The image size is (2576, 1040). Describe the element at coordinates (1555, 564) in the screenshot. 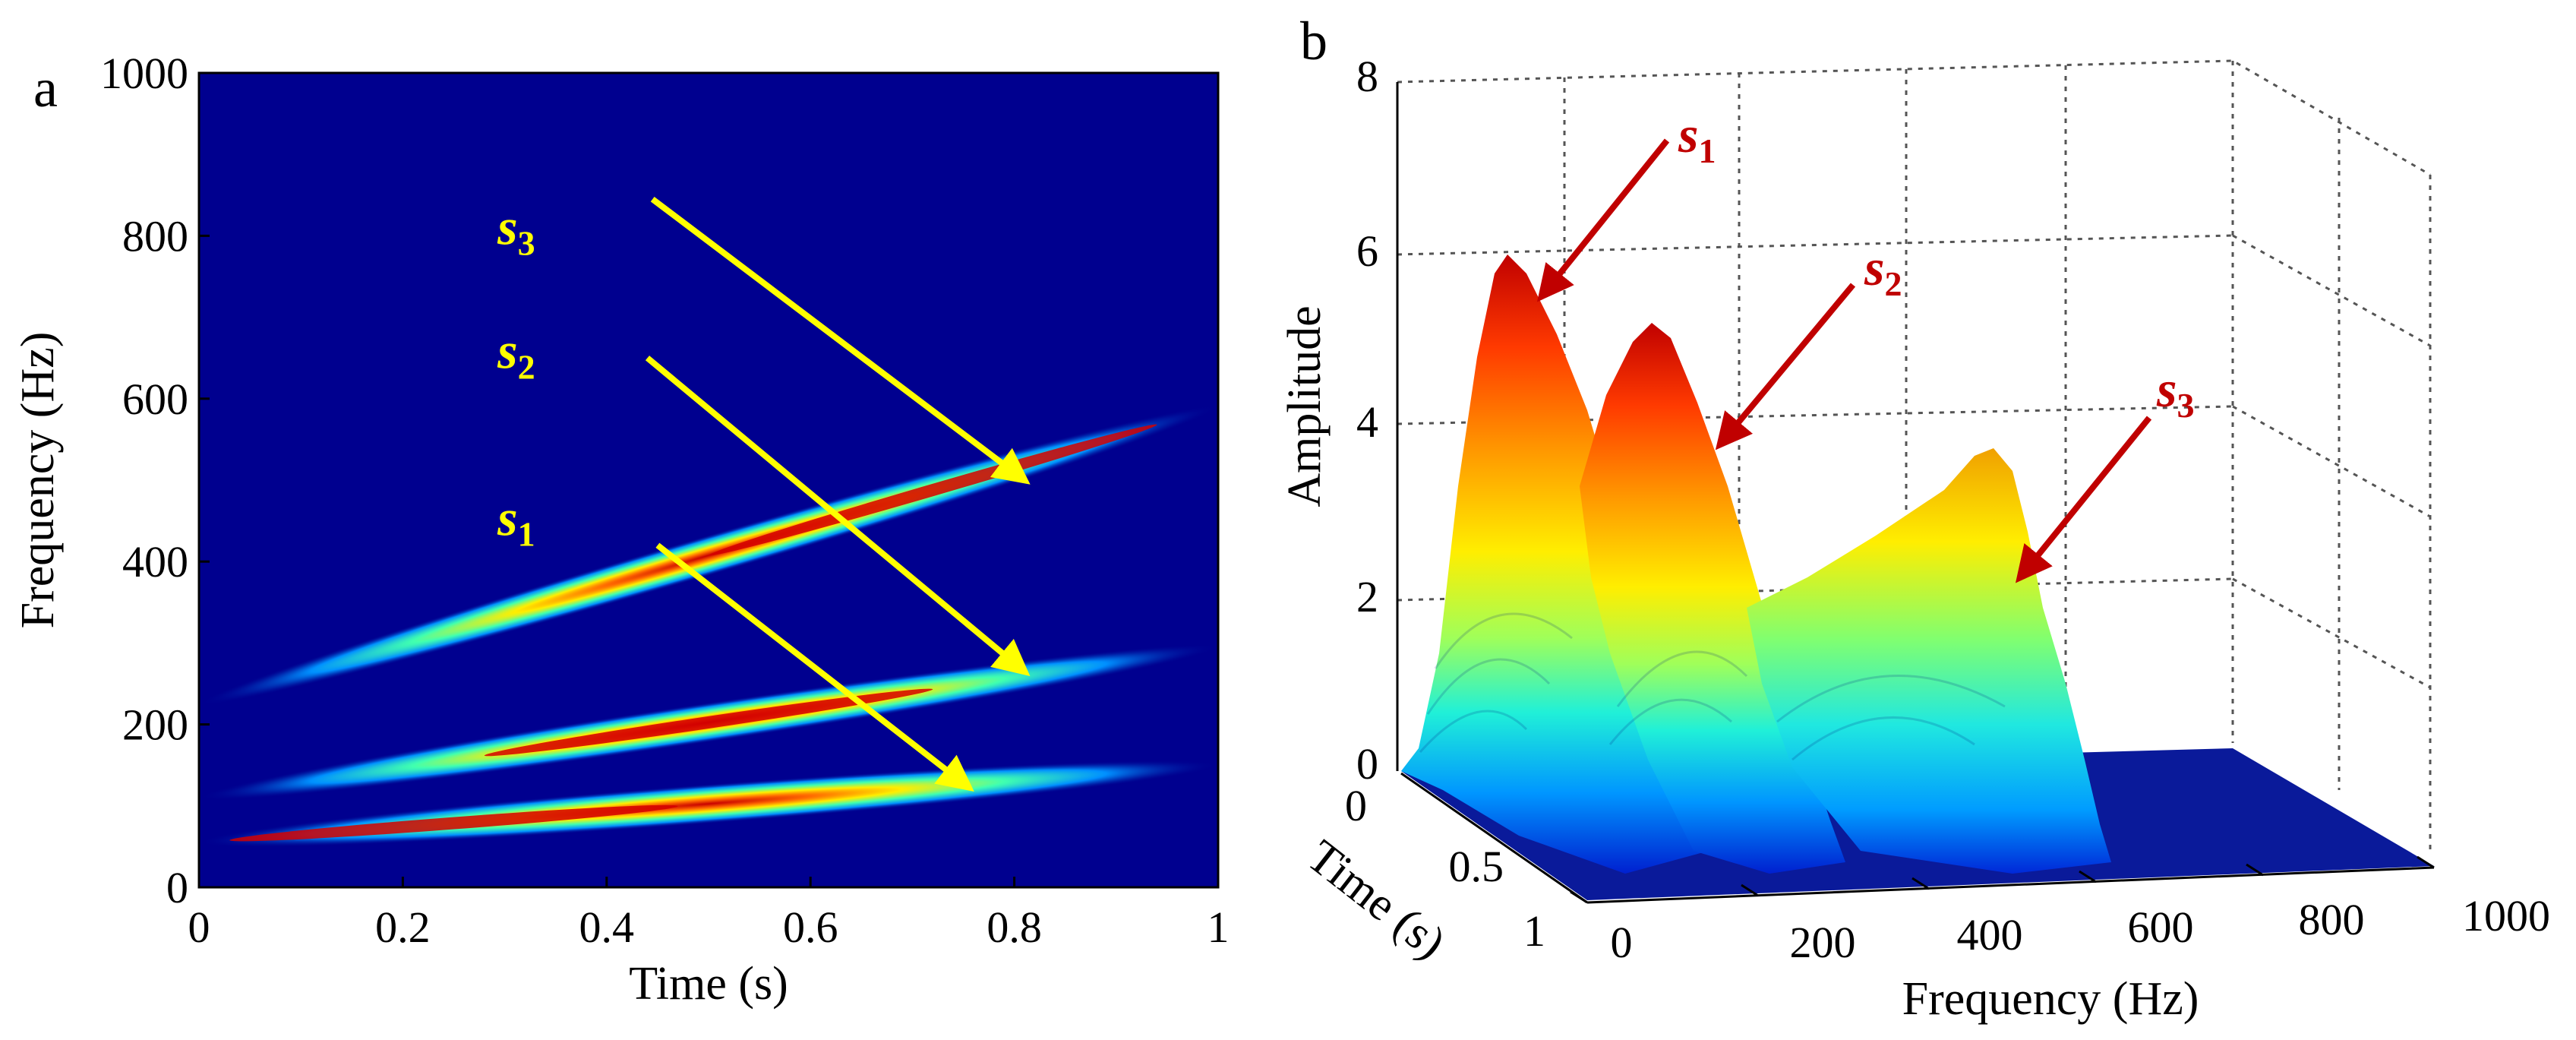

I see `peak-s1` at that location.